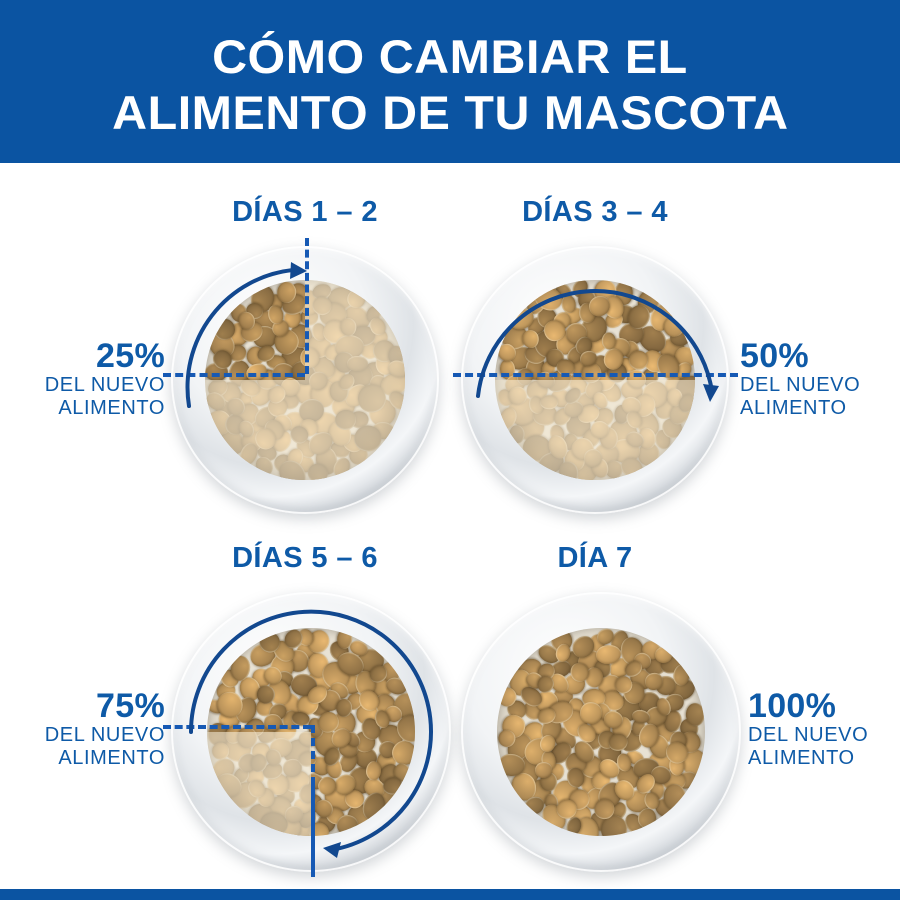  What do you see at coordinates (130, 356) in the screenshot?
I see `percent-value: 25%` at bounding box center [130, 356].